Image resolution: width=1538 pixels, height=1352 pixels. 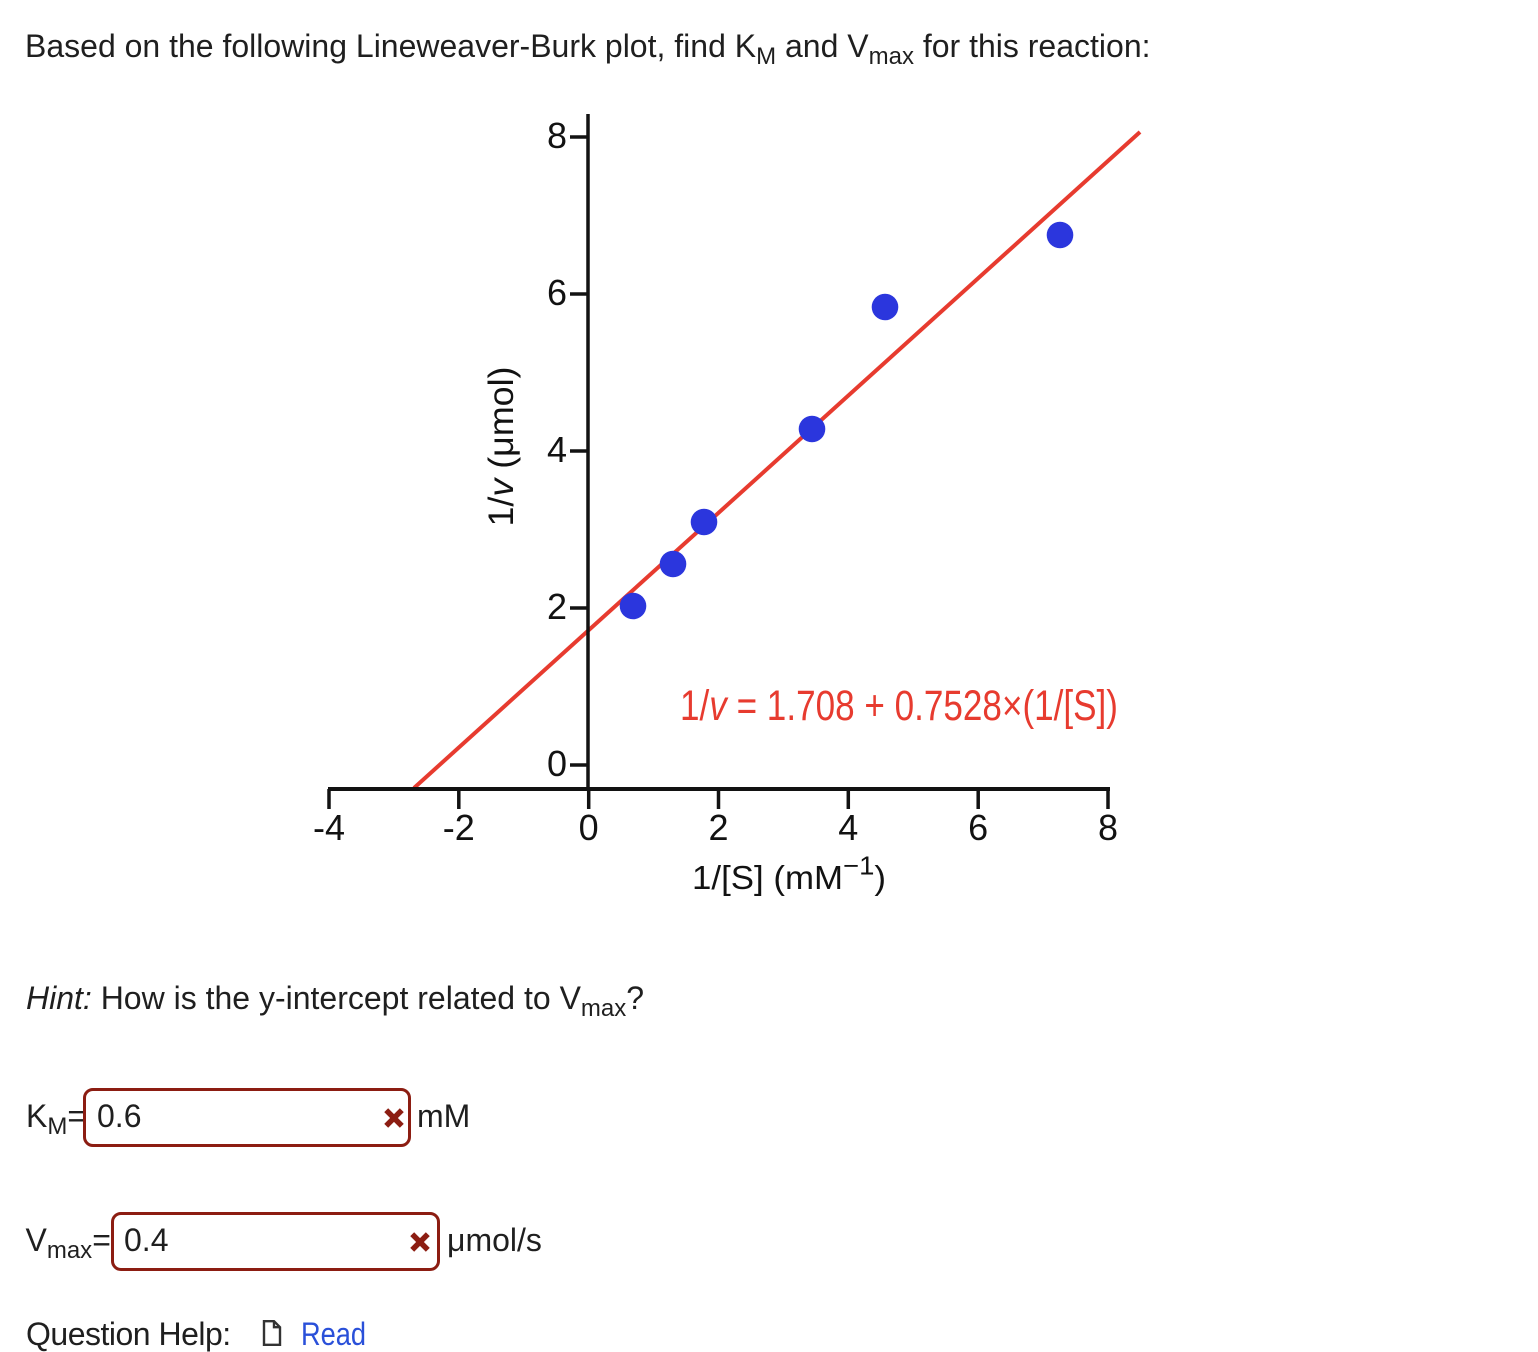 What do you see at coordinates (329, 827) in the screenshot?
I see `svg-text: -4` at bounding box center [329, 827].